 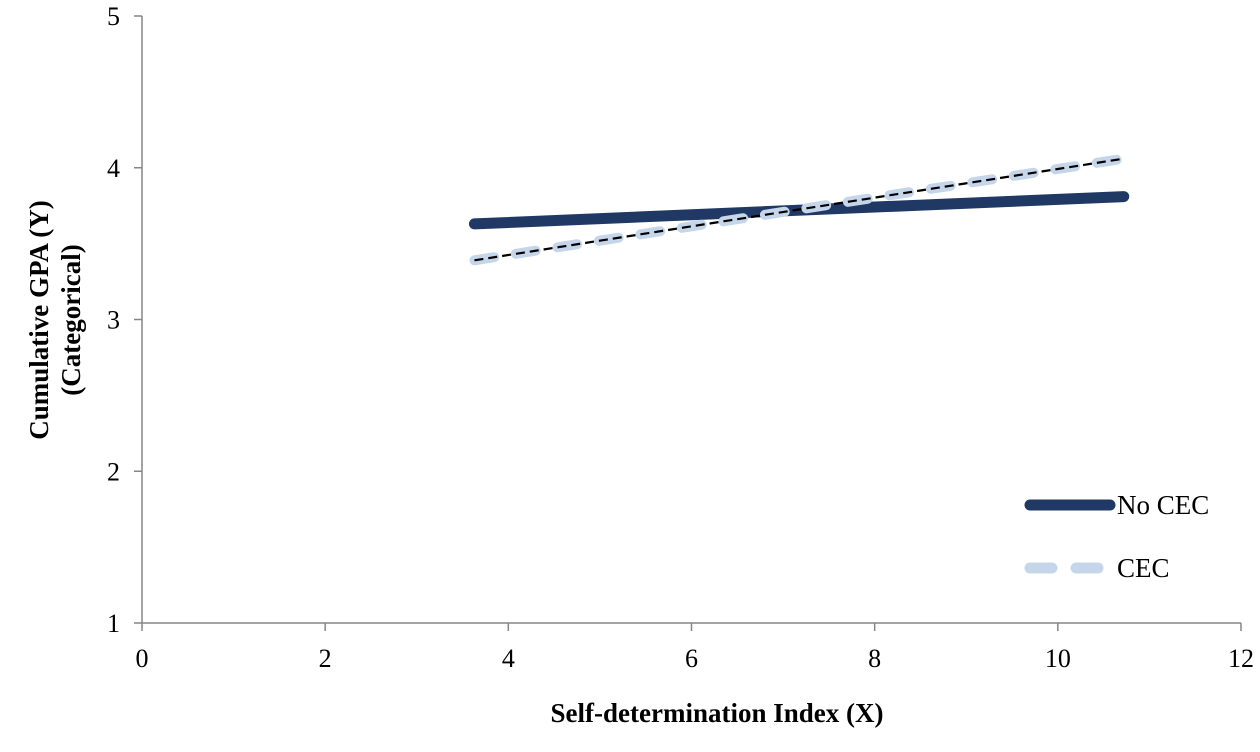 What do you see at coordinates (39, 319) in the screenshot?
I see `y-axis-title-line1: Cumulative GPA (Y)` at bounding box center [39, 319].